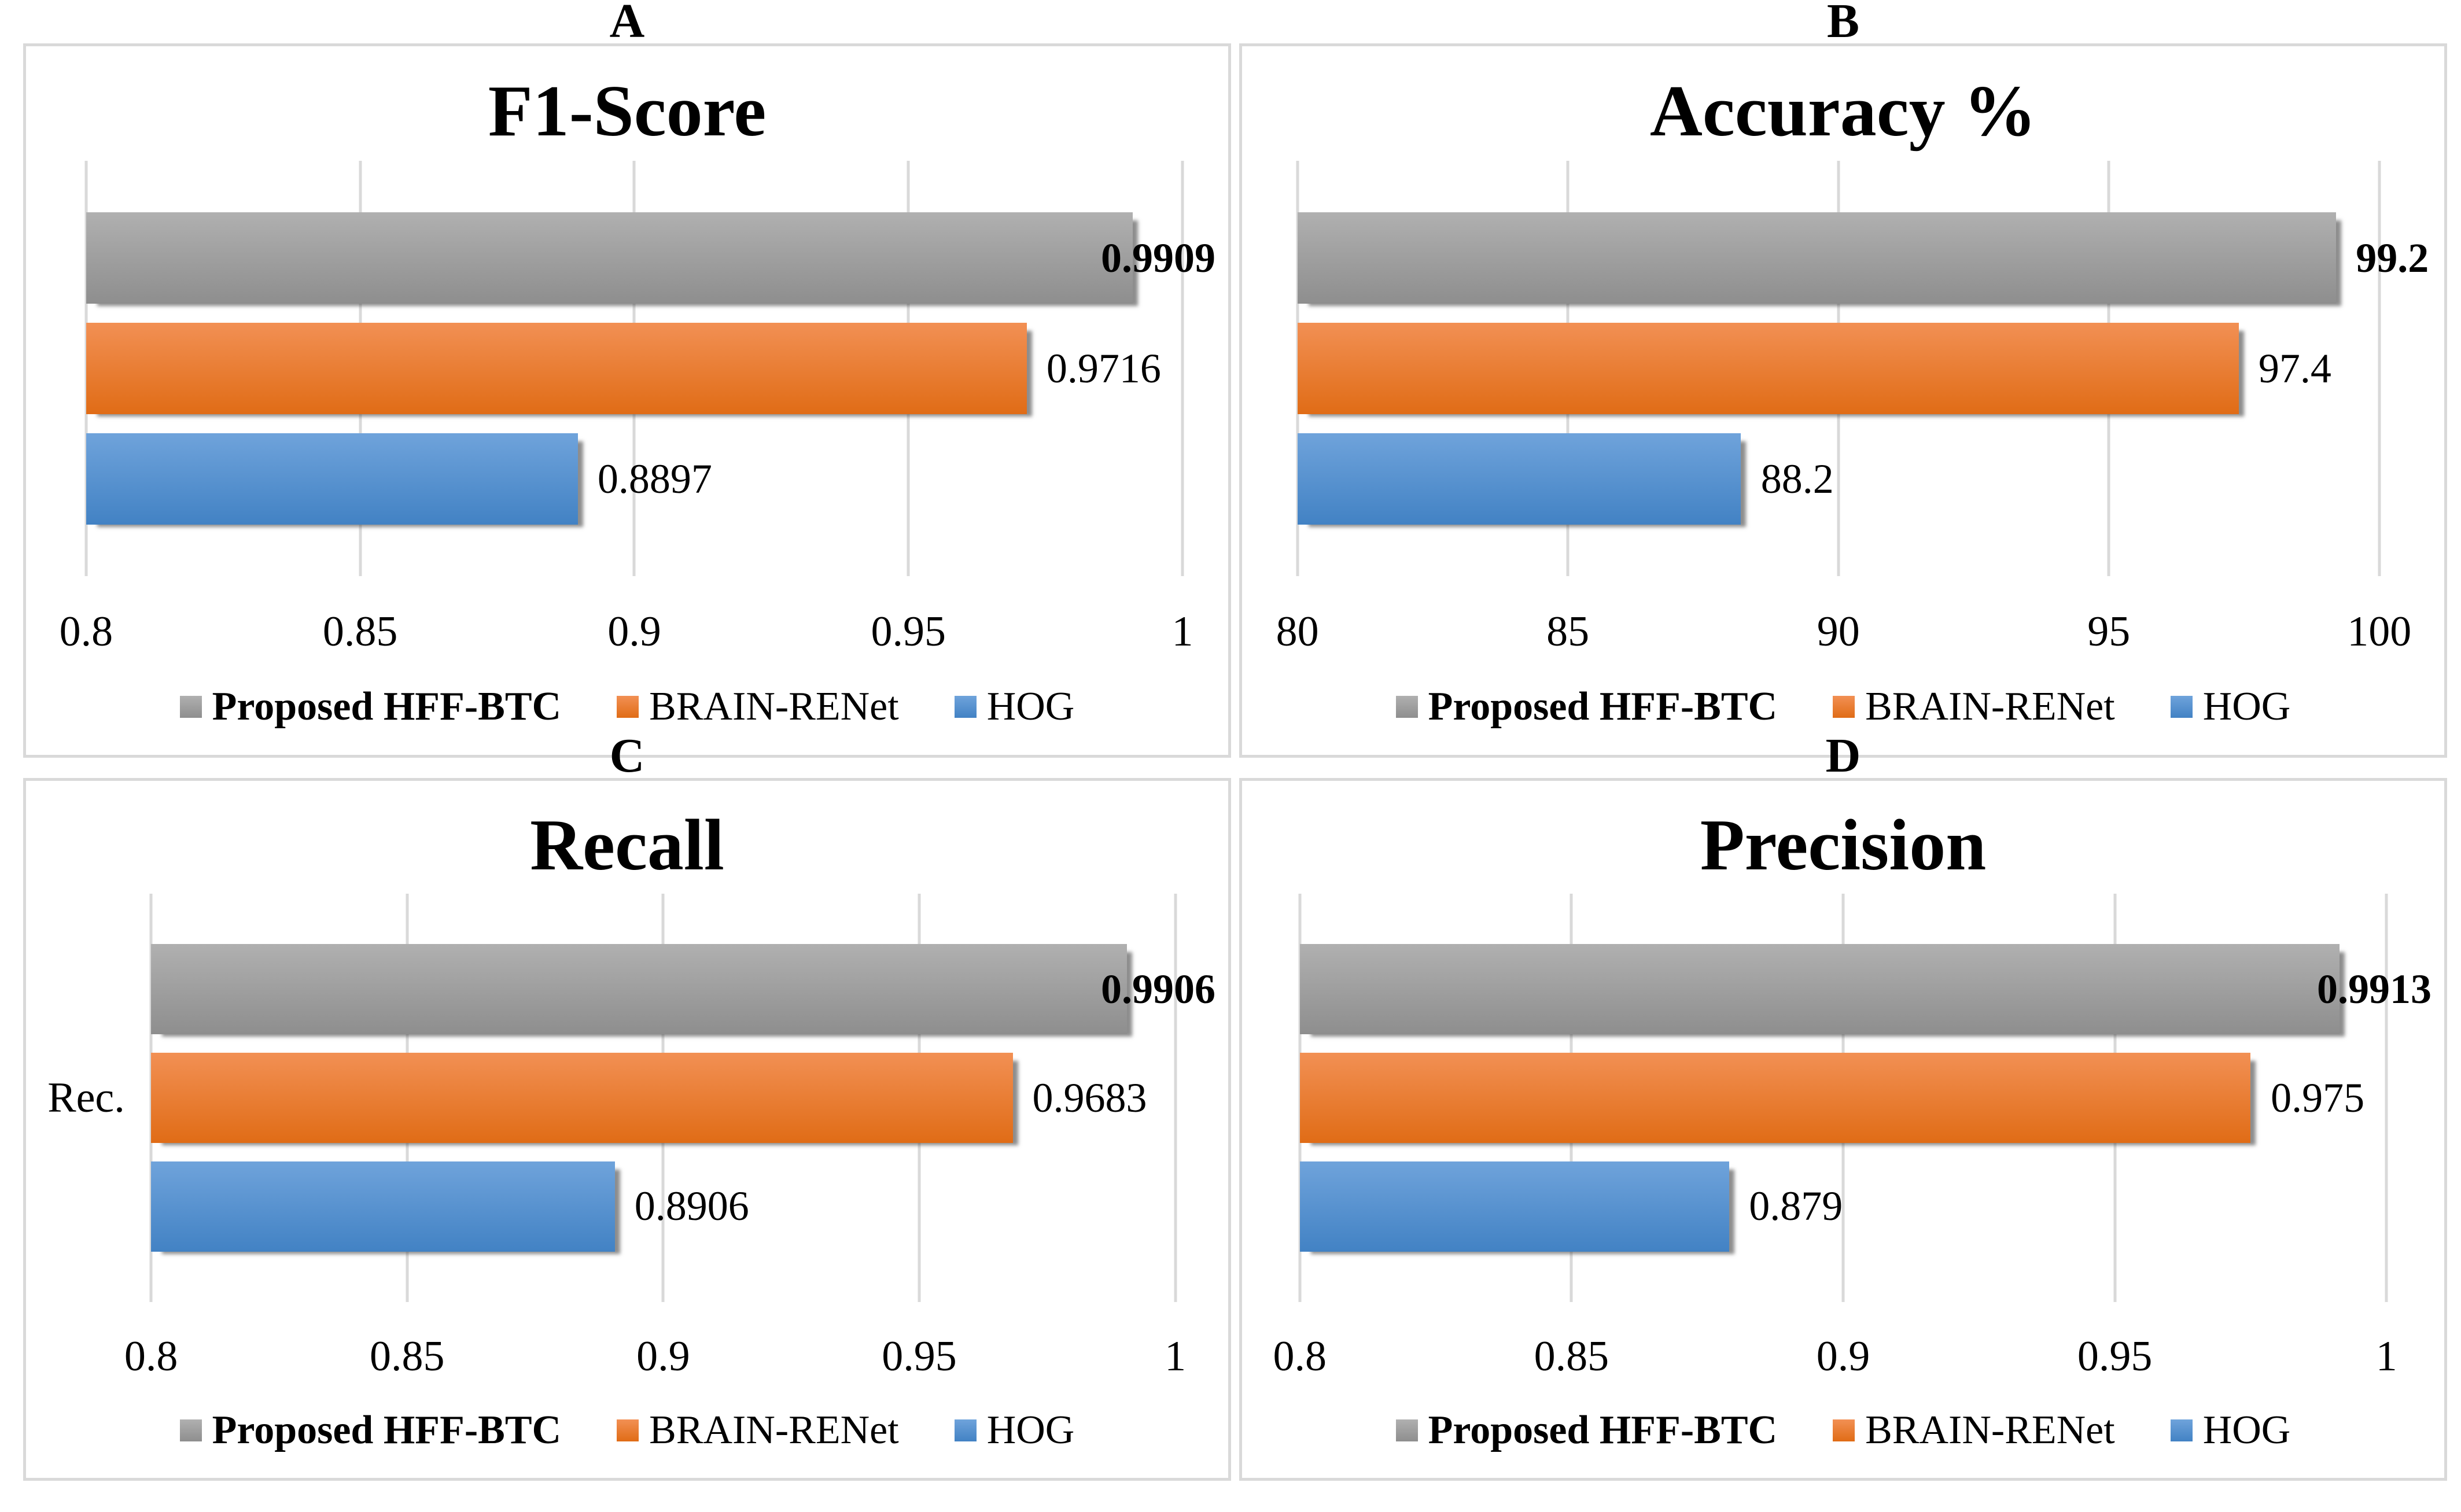 This screenshot has width=2461, height=1512. What do you see at coordinates (1838, 631) in the screenshot?
I see `x-tick-label: 90` at bounding box center [1838, 631].